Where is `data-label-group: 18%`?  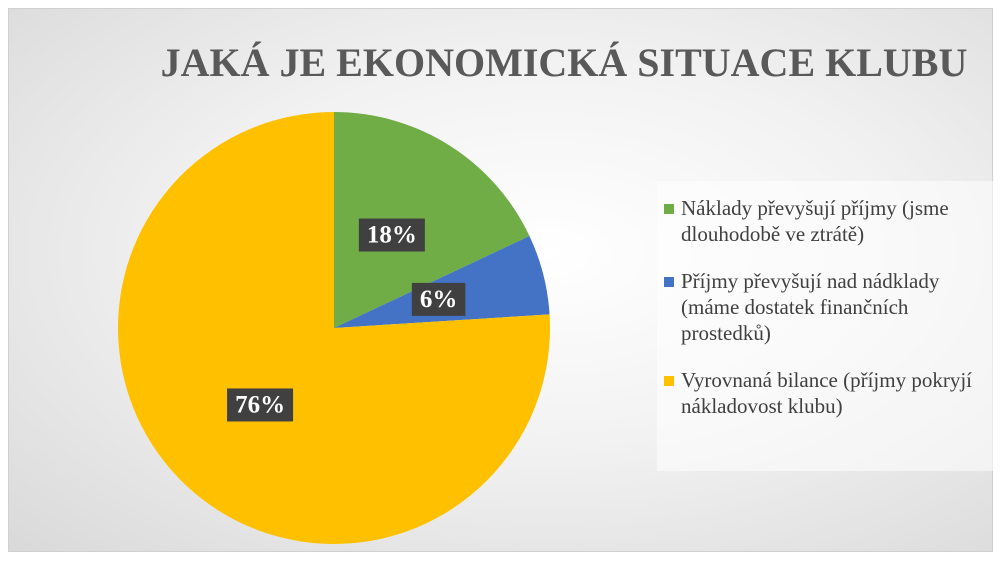 data-label-group: 18% is located at coordinates (391, 235).